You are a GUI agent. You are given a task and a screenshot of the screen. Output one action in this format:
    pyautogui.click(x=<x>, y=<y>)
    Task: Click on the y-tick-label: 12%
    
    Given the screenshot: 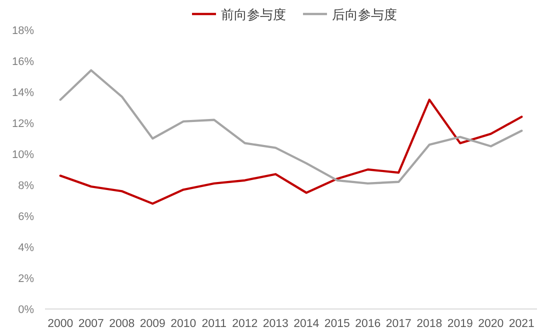 What is the action you would take?
    pyautogui.click(x=23, y=124)
    